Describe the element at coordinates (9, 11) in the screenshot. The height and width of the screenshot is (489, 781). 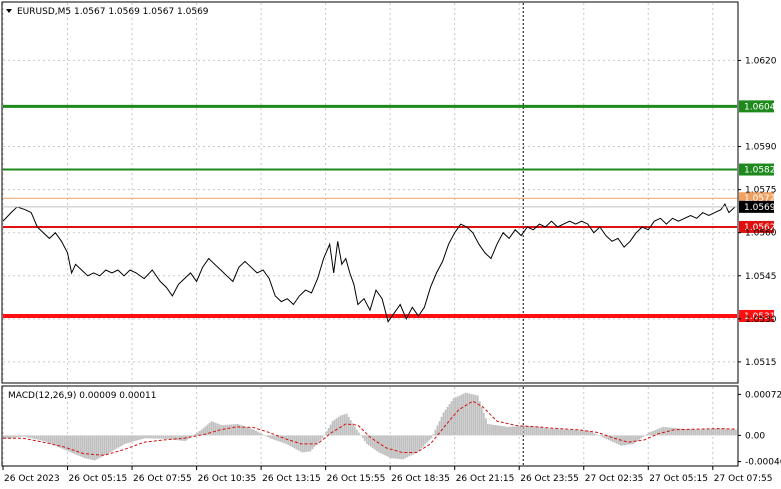
I see `collapse-triangle-icon` at that location.